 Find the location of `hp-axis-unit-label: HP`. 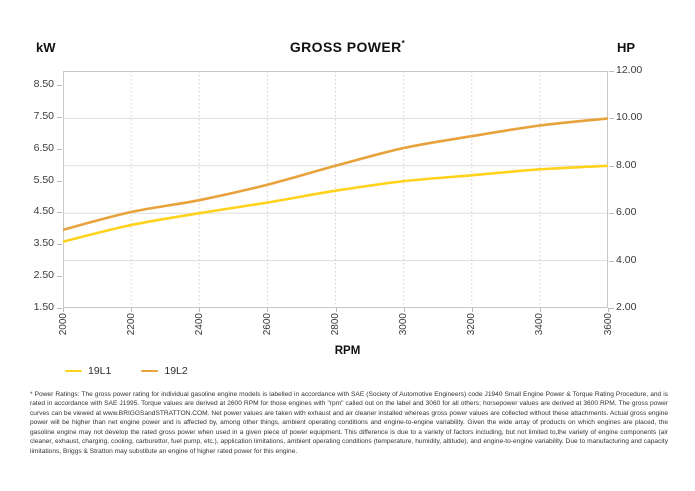

hp-axis-unit-label: HP is located at coordinates (626, 47).